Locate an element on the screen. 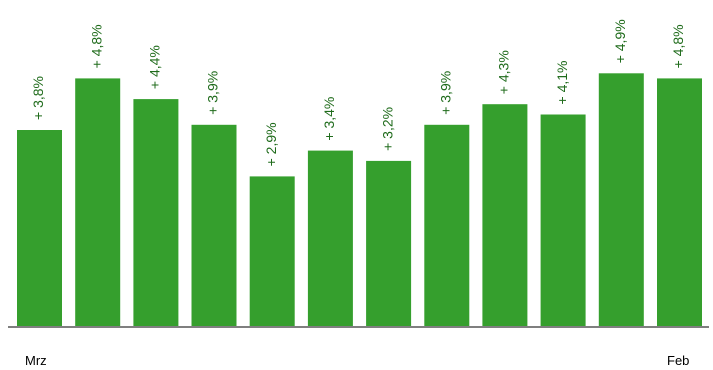 The width and height of the screenshot is (713, 370). value-label-10: + 4,1% is located at coordinates (562, 83).